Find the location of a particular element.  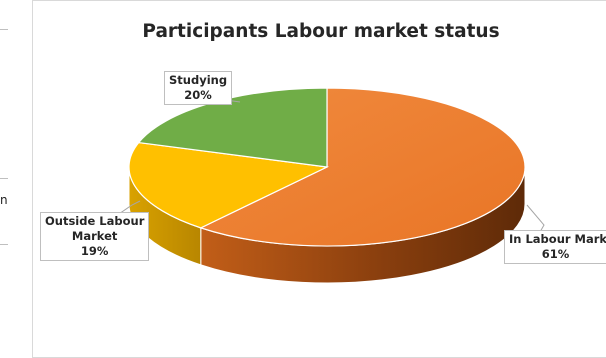

label-category: In Labour Market is located at coordinates (557, 239).